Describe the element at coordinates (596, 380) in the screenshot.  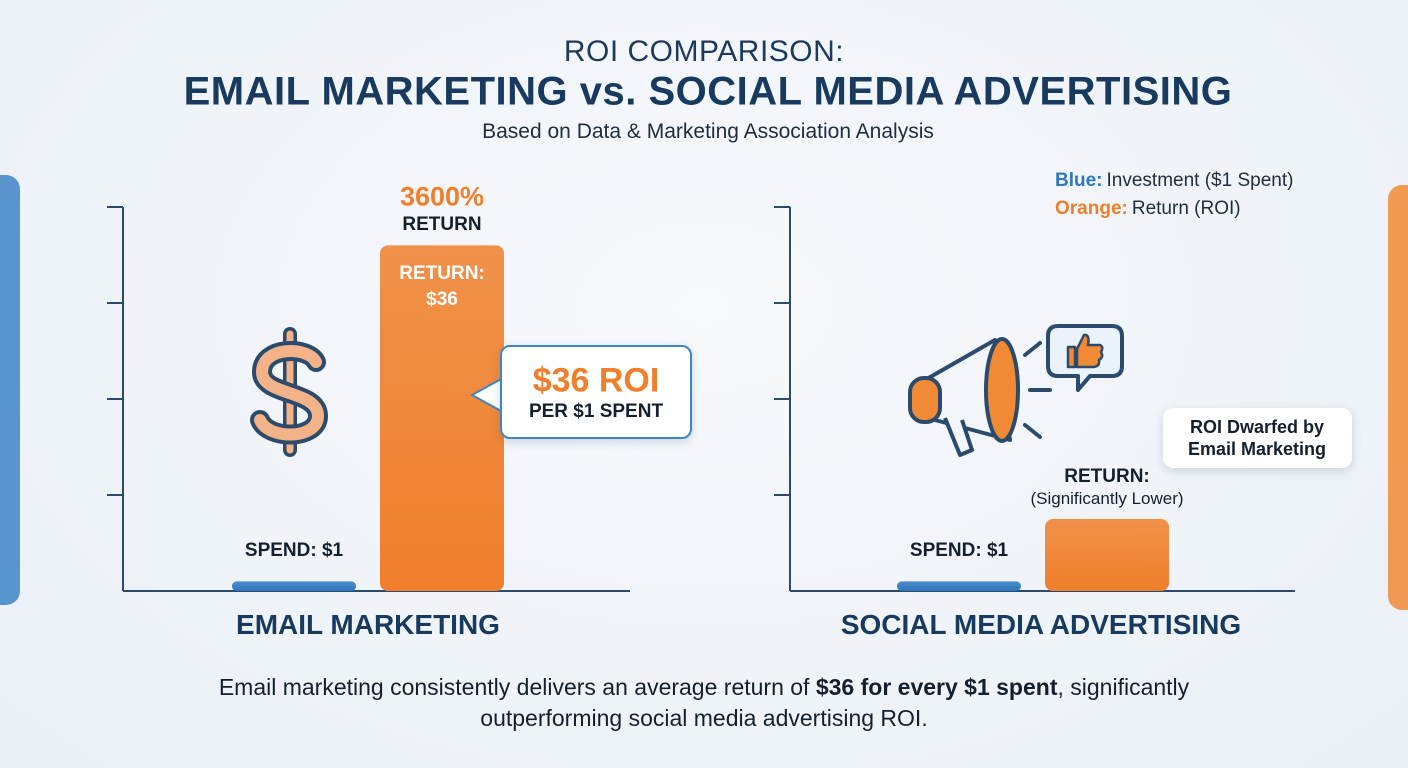
I see `callout-headline: $36 ROI` at that location.